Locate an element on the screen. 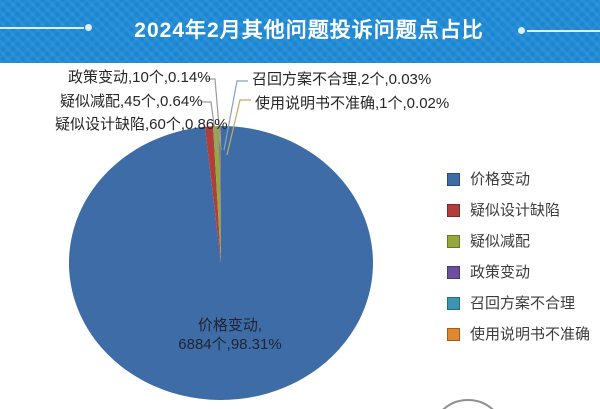 Image resolution: width=600 pixels, height=409 pixels. legend-item-unreasonable-recall-plan: 召回方案不合理 is located at coordinates (518, 303).